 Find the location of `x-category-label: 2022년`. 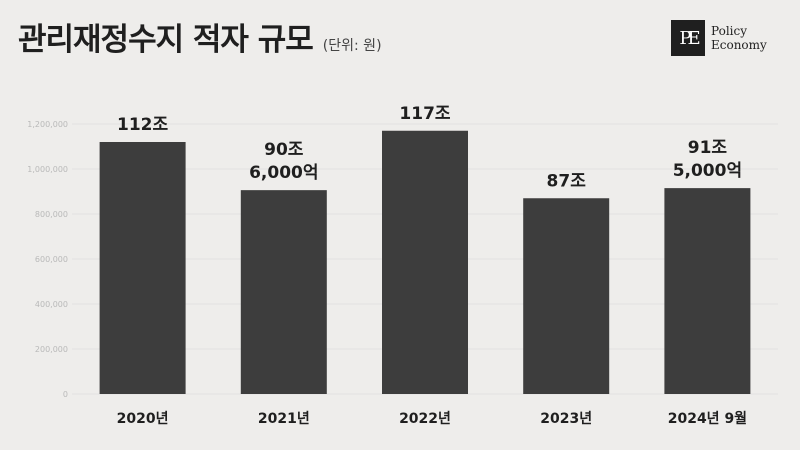

x-category-label: 2022년 is located at coordinates (425, 419).